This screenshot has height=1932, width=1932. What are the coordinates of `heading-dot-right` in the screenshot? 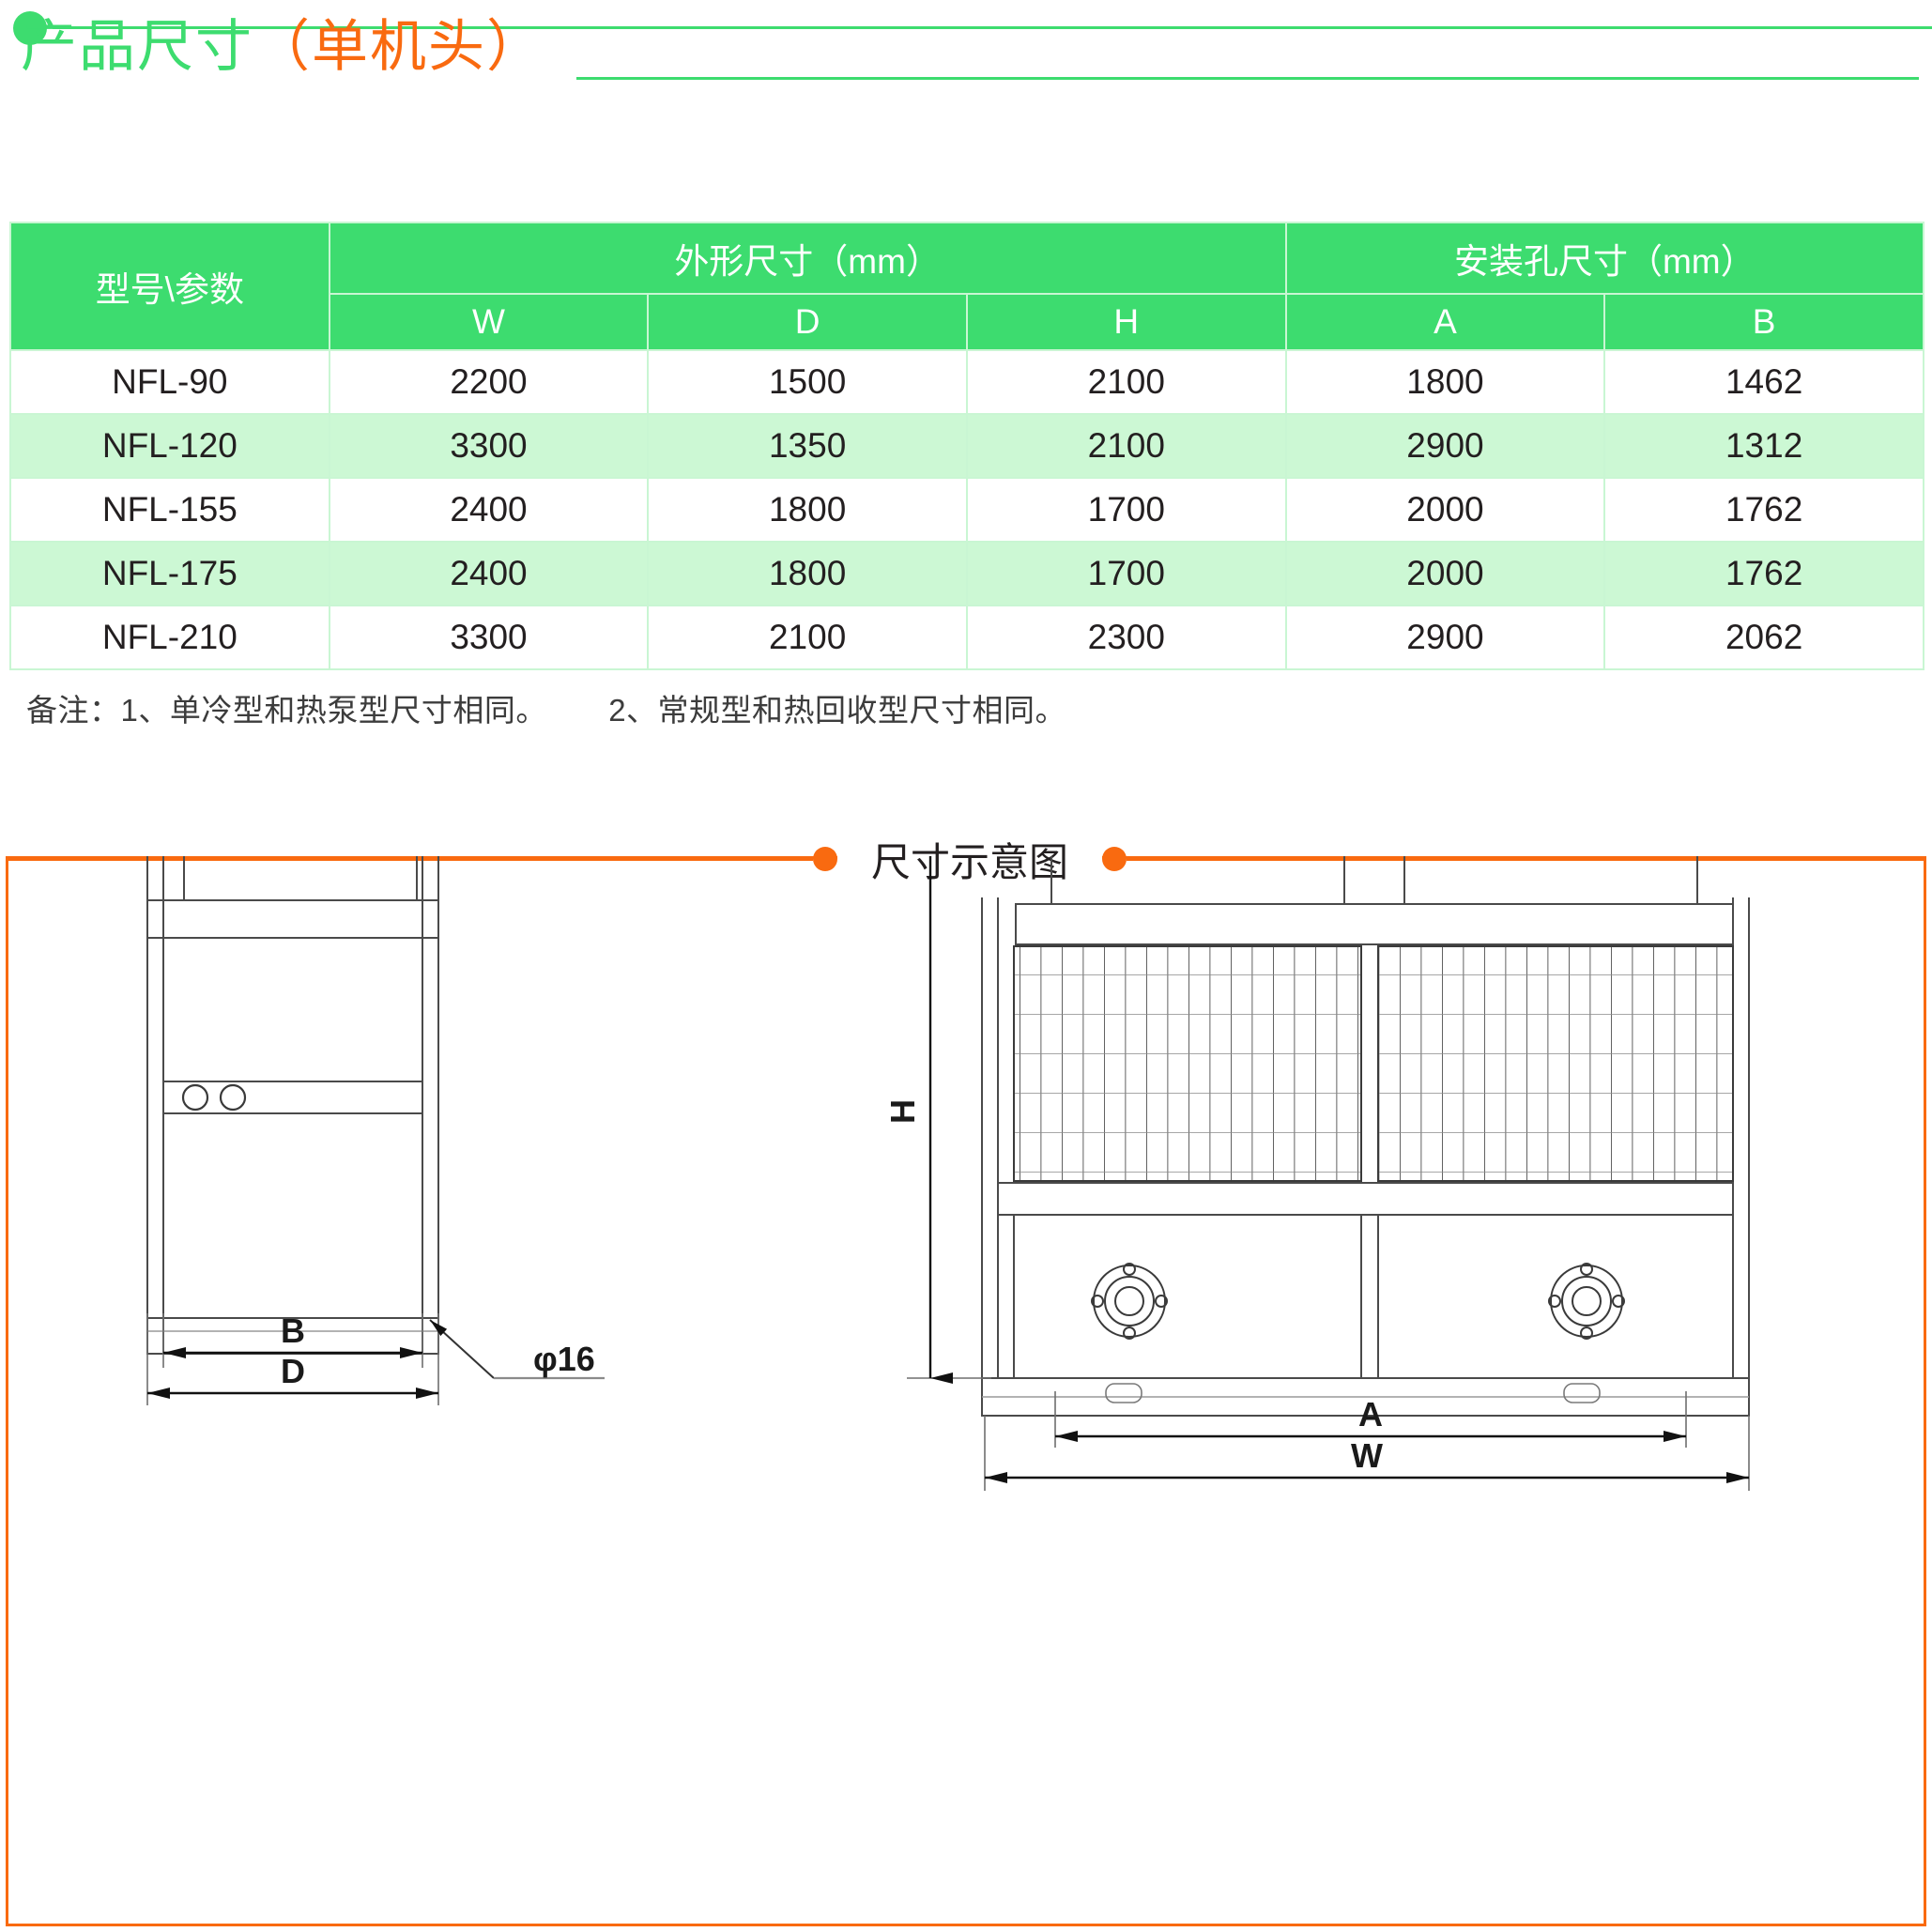 It's located at (1115, 859).